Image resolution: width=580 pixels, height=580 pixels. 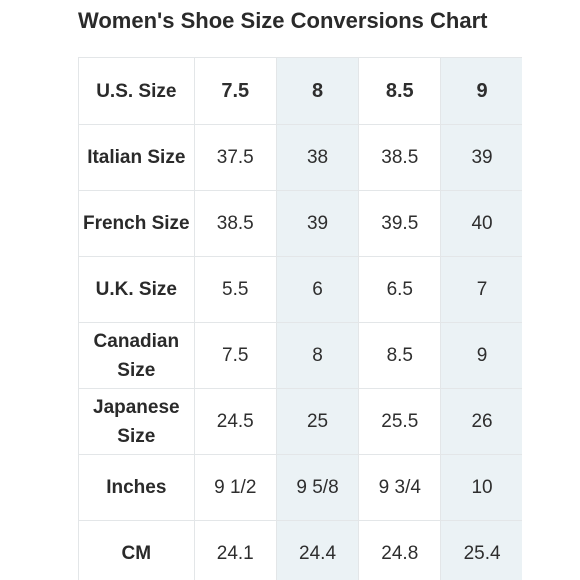 I want to click on table-cell: 9 3/4, so click(x=400, y=487).